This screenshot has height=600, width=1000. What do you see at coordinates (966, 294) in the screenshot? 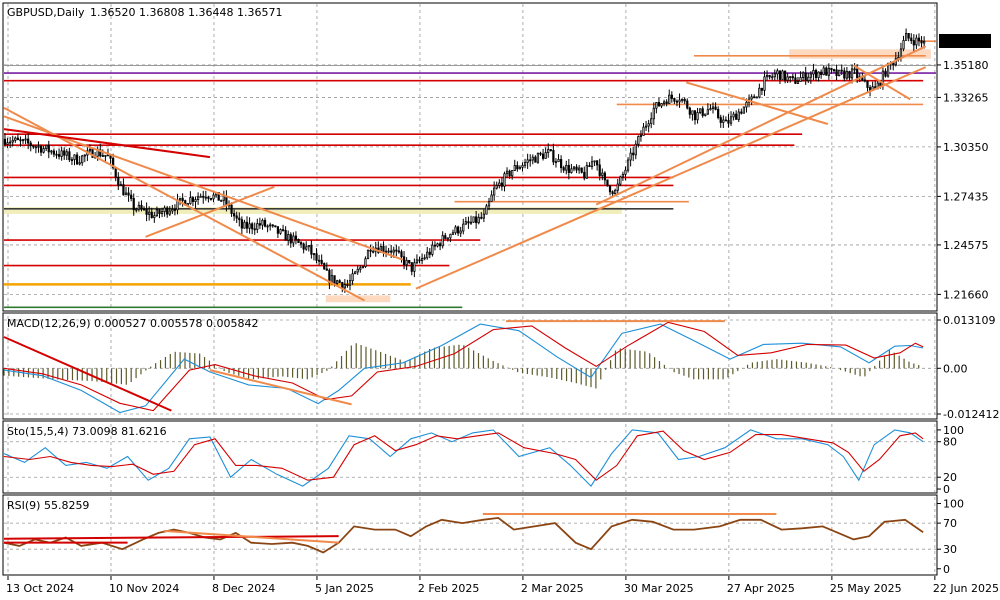
I see `y-tick-label: 1.21660` at bounding box center [966, 294].